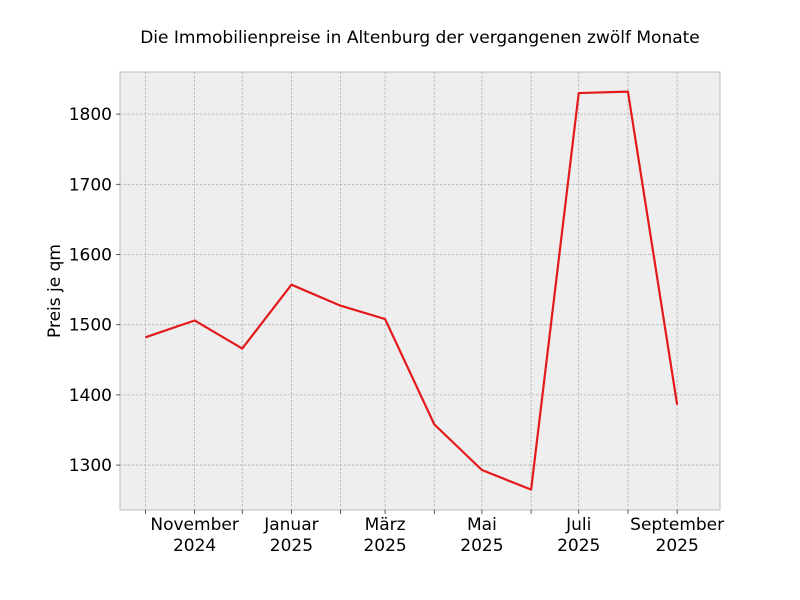 The image size is (800, 600). What do you see at coordinates (194, 546) in the screenshot?
I see `x-tick-label-year: 2024` at bounding box center [194, 546].